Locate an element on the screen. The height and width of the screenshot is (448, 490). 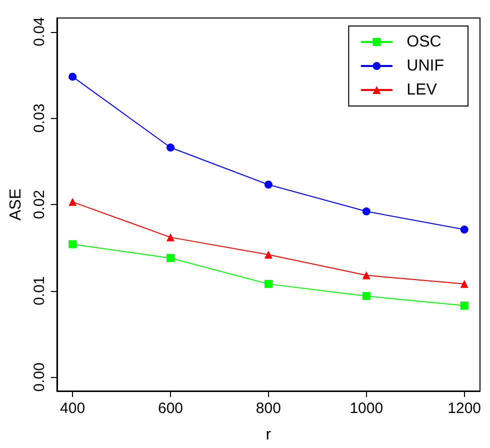
y-tick-label: 0.02 is located at coordinates (39, 205).